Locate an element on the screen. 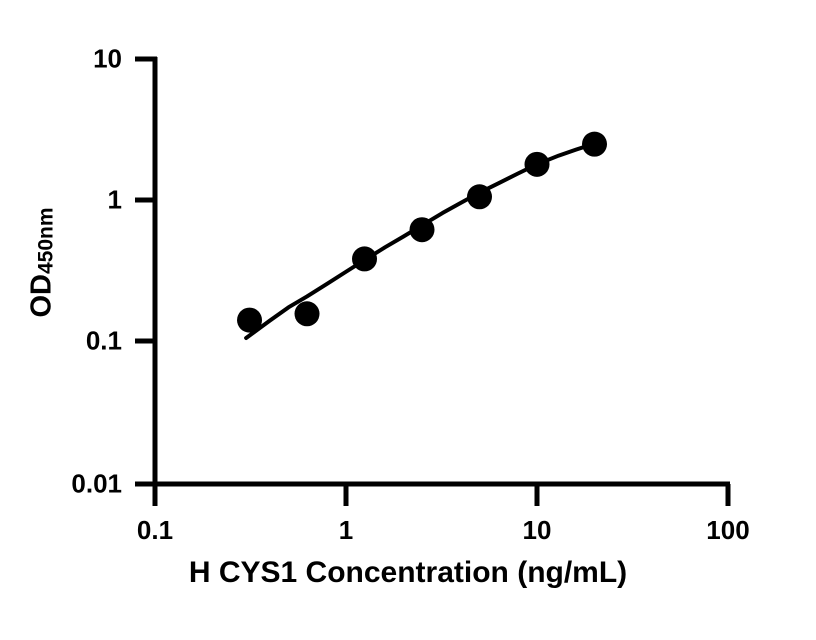  x-tick-label-0.1: 0.1 is located at coordinates (155, 530).